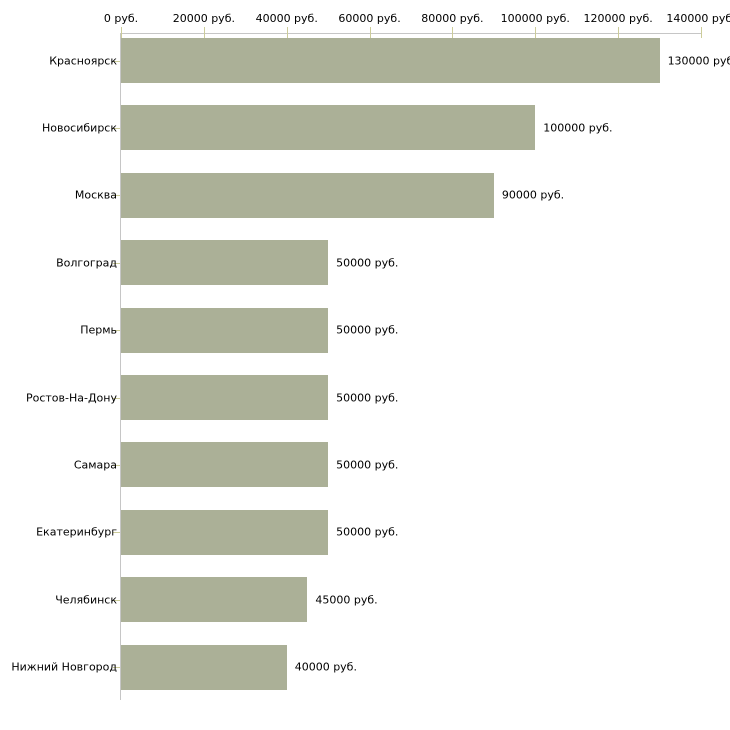 The width and height of the screenshot is (730, 730). I want to click on category-label: Самара, so click(95, 465).